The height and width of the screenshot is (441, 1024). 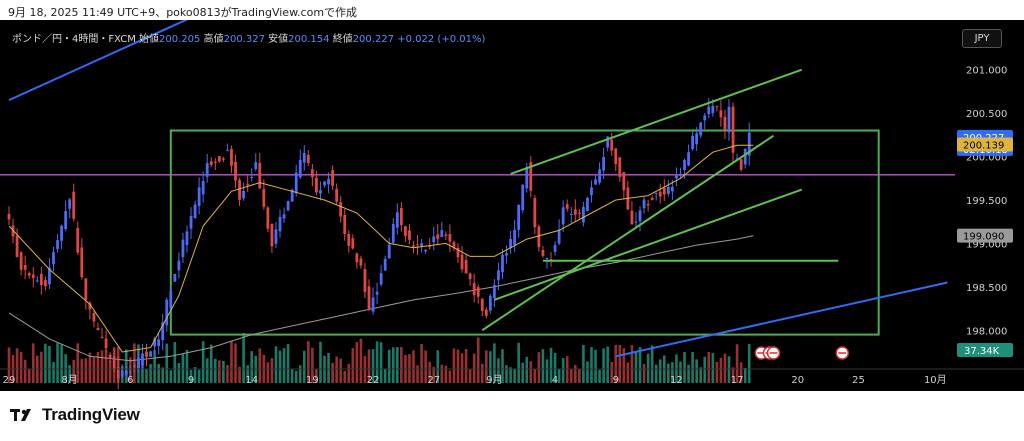 What do you see at coordinates (985, 350) in the screenshot?
I see `volume-label-box` at bounding box center [985, 350].